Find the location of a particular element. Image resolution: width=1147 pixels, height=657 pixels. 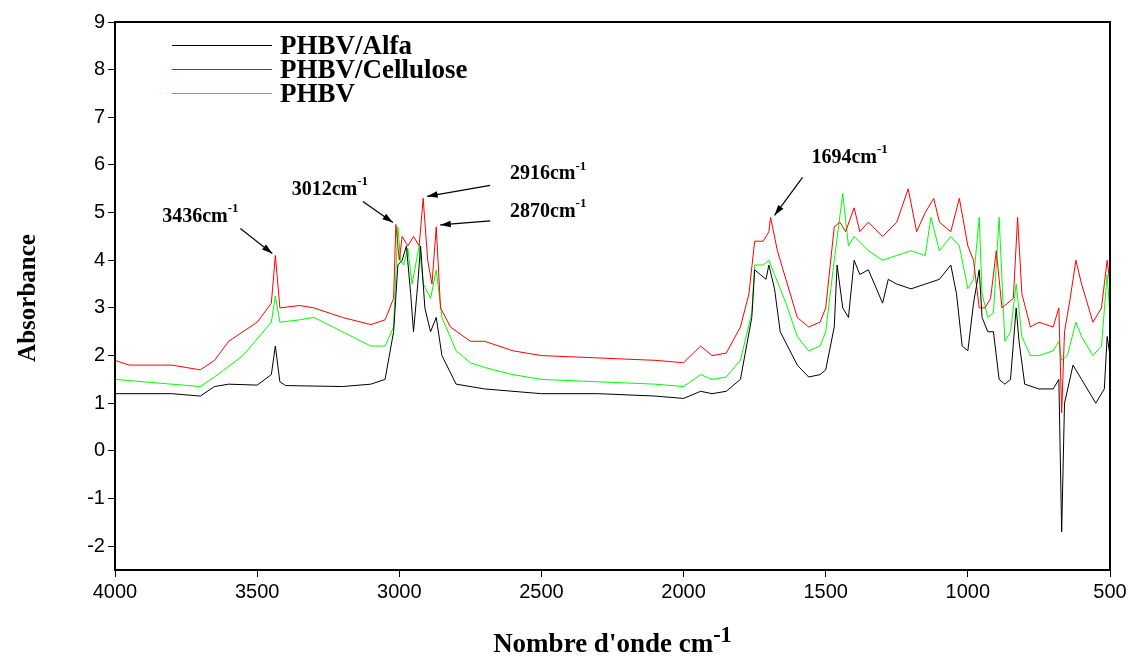

y-tick-label: 5 is located at coordinates (99, 211).